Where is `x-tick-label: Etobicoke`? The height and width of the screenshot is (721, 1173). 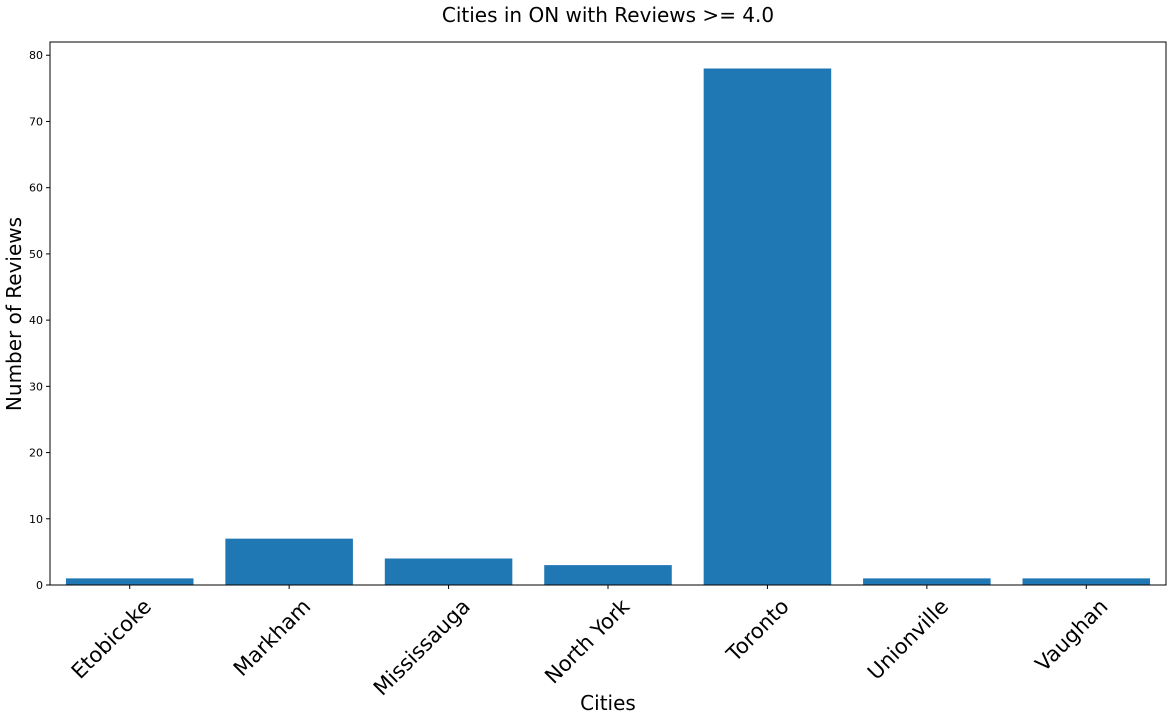
x-tick-label: Etobicoke is located at coordinates (111, 638).